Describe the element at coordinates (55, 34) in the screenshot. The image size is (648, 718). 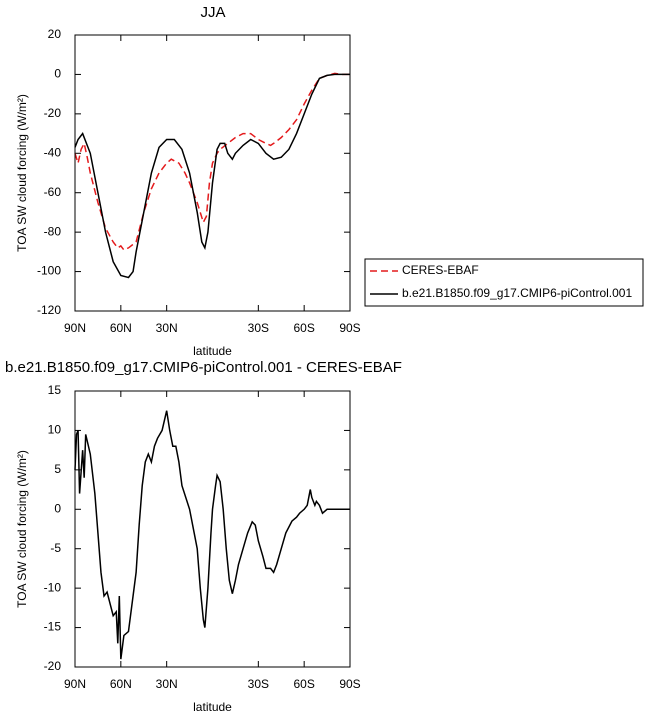
I see `y-tick-label: 20` at that location.